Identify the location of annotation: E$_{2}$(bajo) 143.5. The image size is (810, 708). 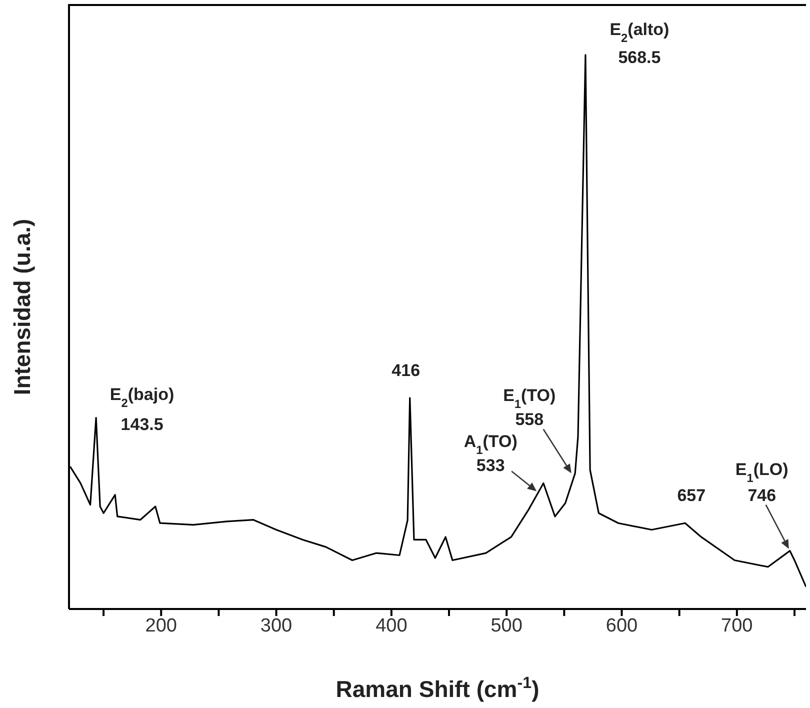
(142, 409).